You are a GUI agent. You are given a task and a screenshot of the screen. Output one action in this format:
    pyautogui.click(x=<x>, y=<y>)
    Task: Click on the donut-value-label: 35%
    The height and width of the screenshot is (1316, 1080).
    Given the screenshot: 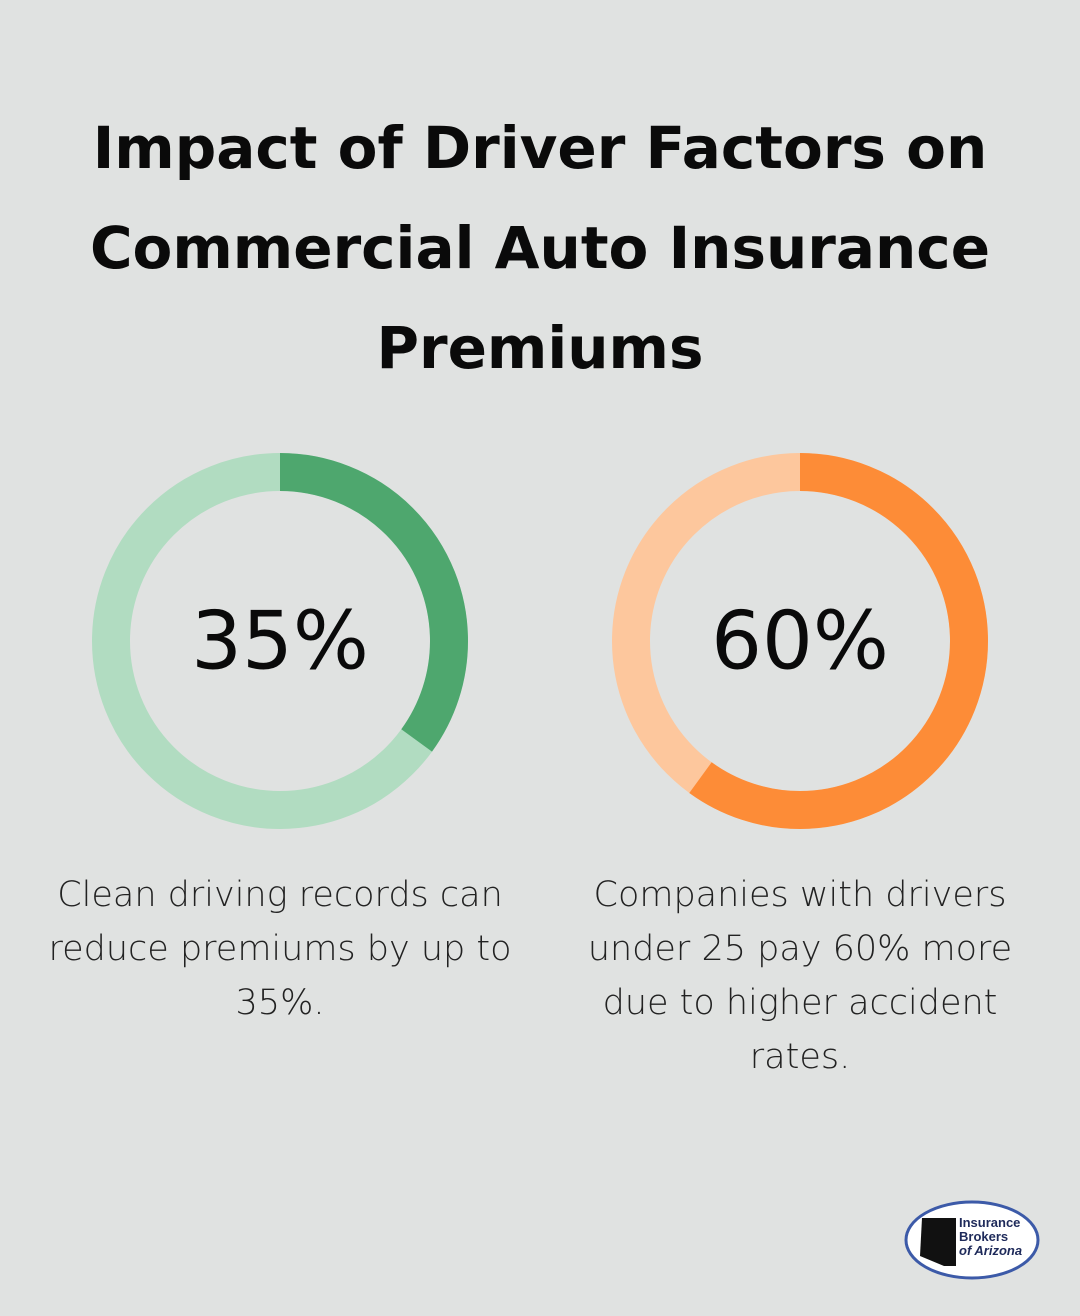 What is the action you would take?
    pyautogui.click(x=280, y=641)
    